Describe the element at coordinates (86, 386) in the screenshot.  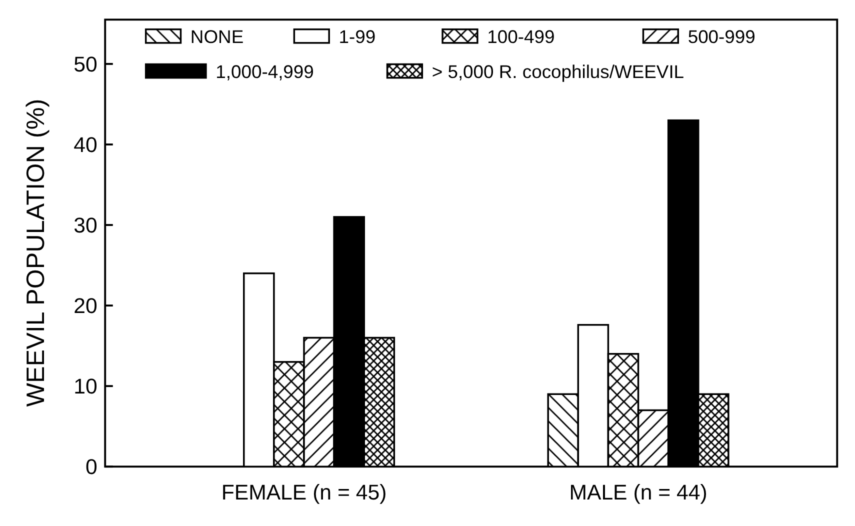
I see `y-tick-label: 10` at that location.